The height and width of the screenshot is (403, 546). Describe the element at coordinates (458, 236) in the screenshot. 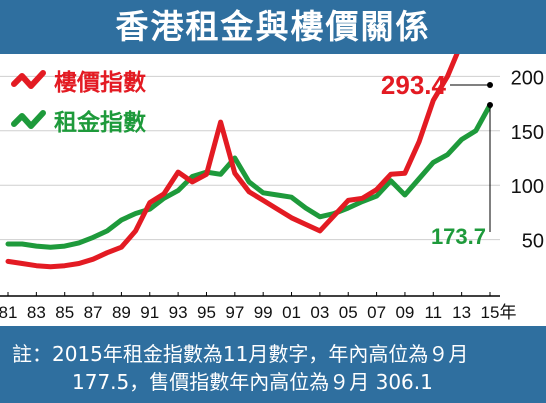

I see `rent-end-label: 173.7` at that location.